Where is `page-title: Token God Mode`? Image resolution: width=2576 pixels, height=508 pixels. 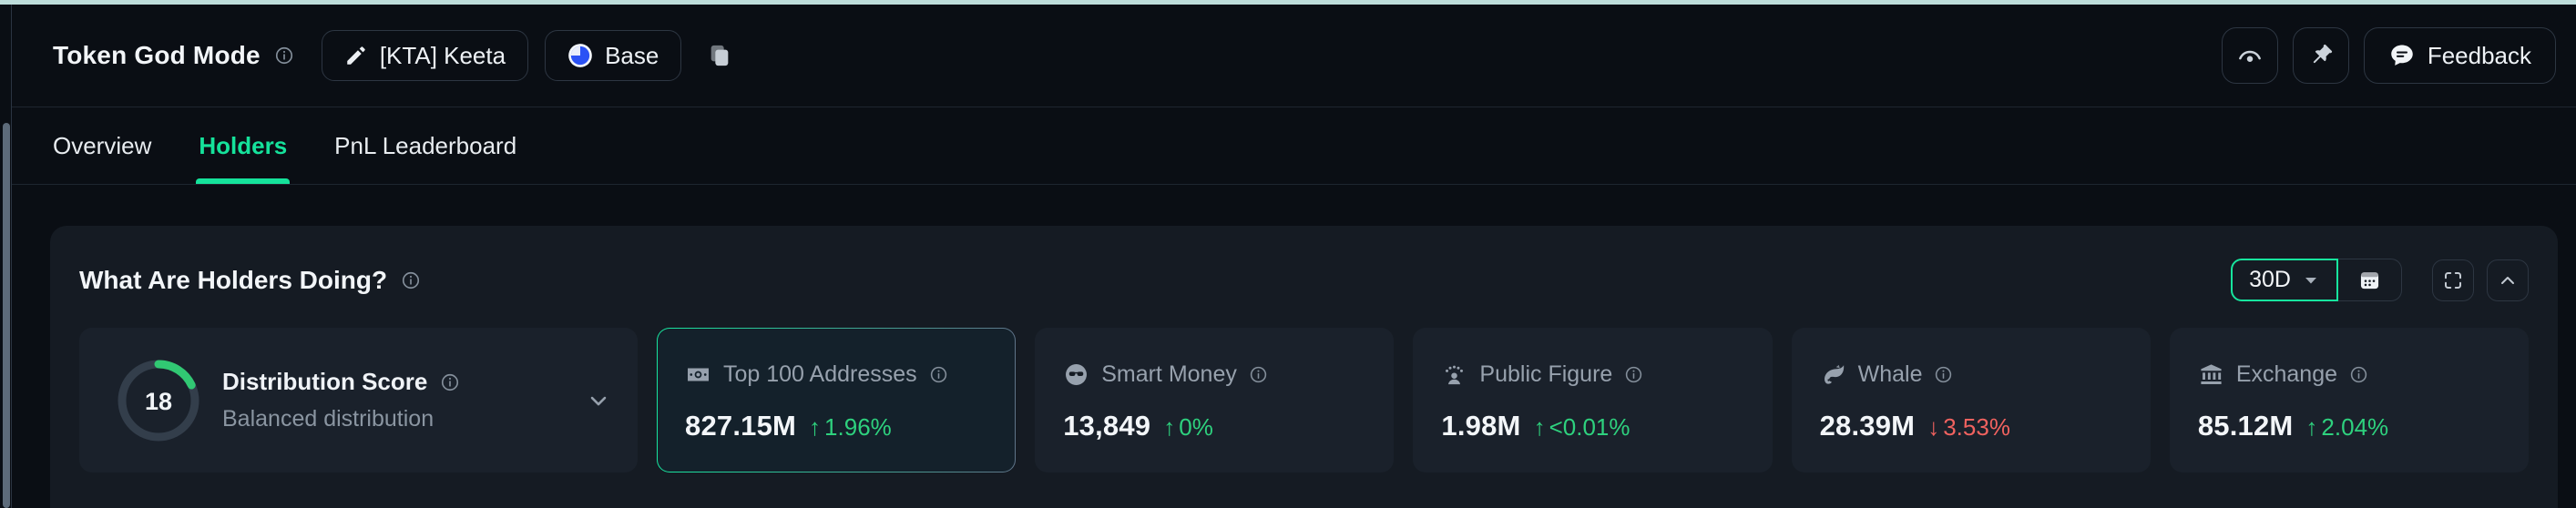
page-title: Token God Mode is located at coordinates (157, 55).